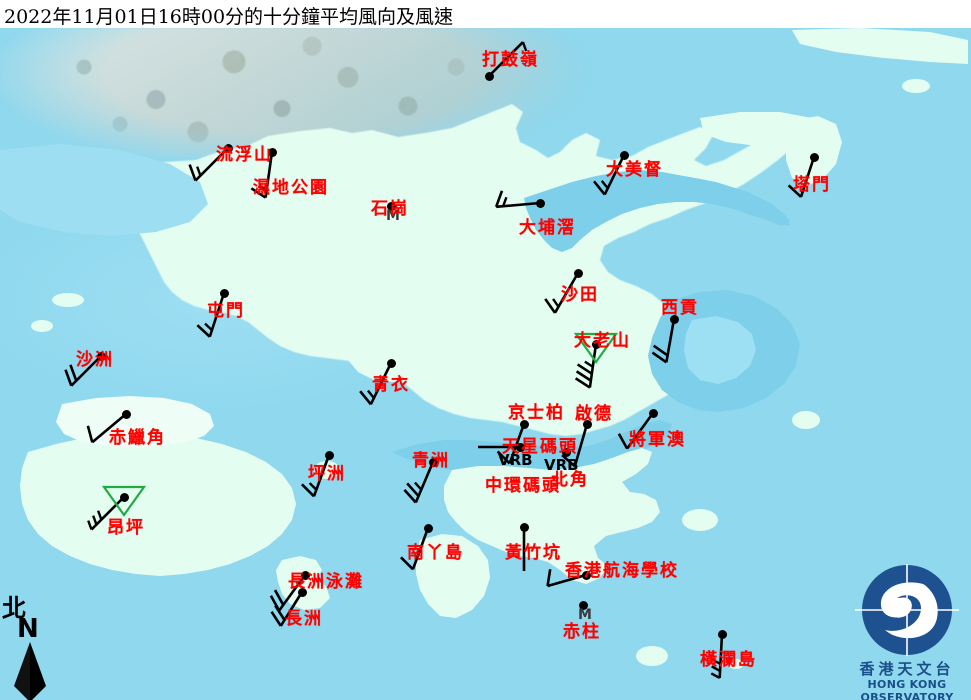  What do you see at coordinates (594, 414) in the screenshot?
I see `station-label: 啟德` at bounding box center [594, 414].